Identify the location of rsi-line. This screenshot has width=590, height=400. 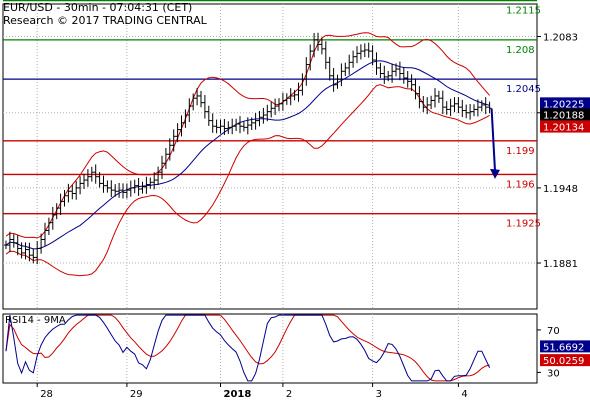
(248, 348).